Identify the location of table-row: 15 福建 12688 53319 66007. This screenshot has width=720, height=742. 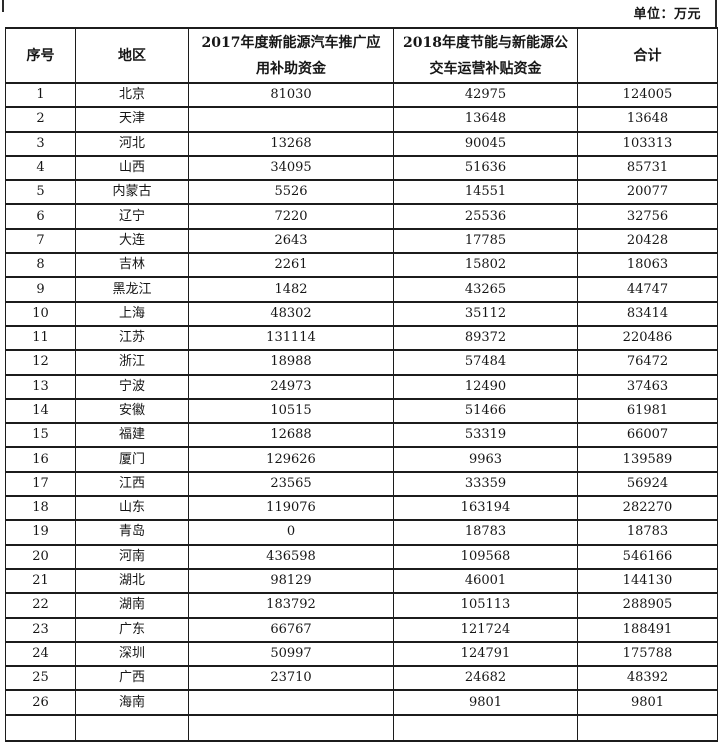
(361, 435).